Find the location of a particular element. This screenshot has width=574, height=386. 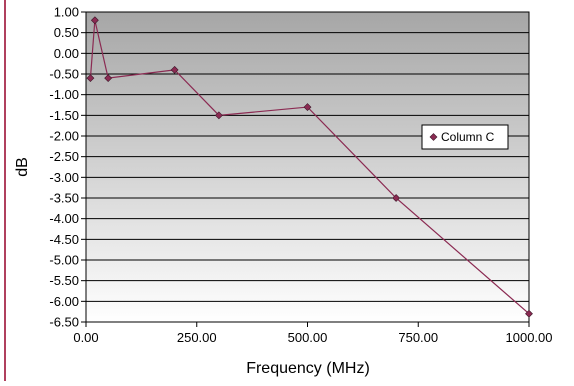

x-tick-label: 1000.00 is located at coordinates (529, 337).